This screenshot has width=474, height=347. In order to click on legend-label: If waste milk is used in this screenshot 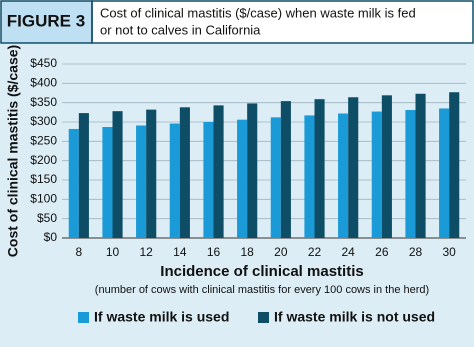, I will do `click(161, 317)`.